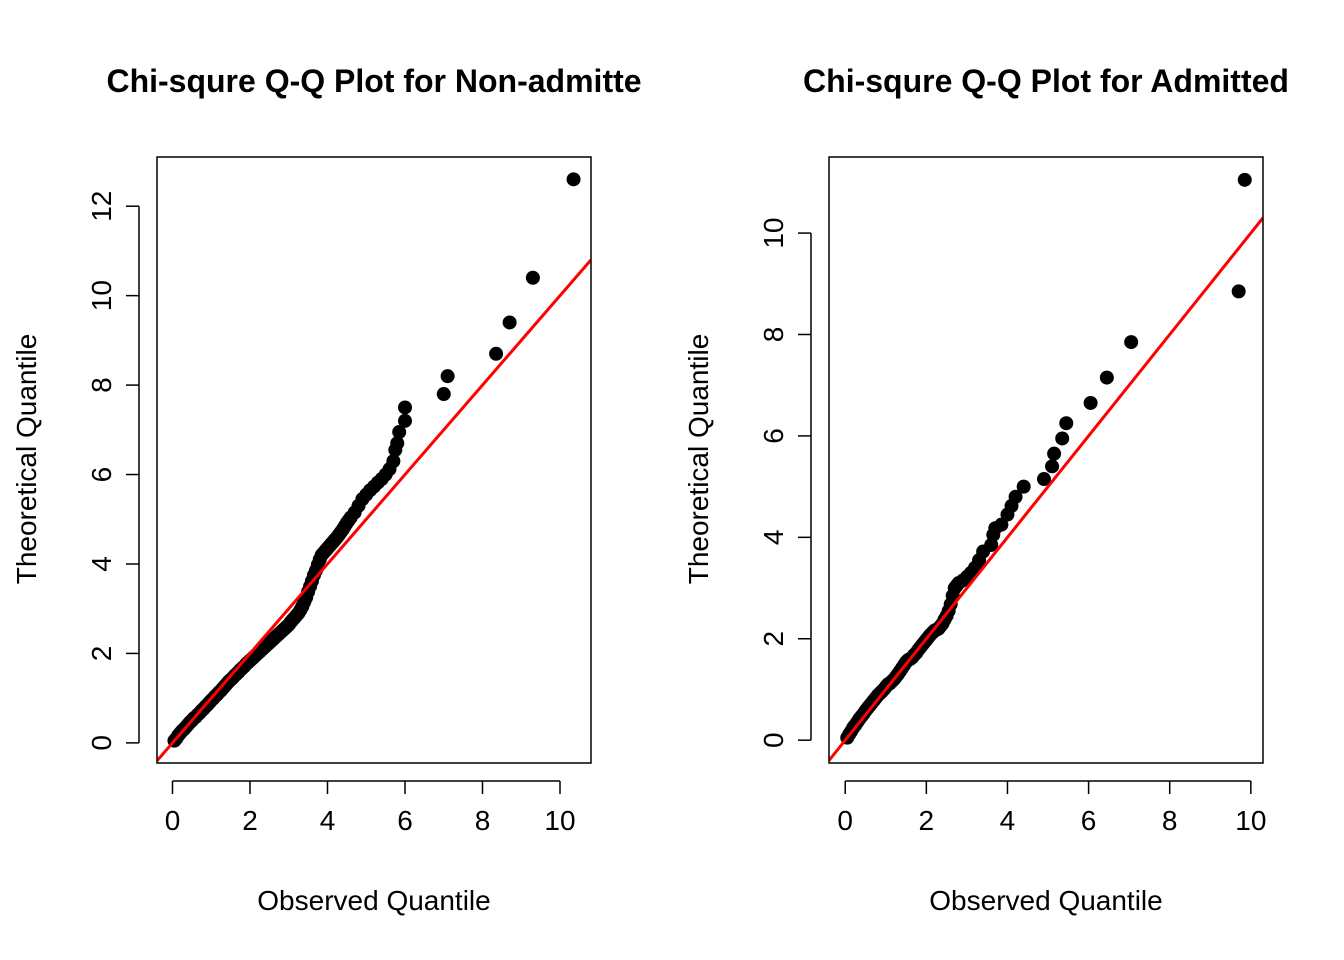  Describe the element at coordinates (1046, 81) in the screenshot. I see `chart-title: Chi-squre Q-Q Plot for Admitted` at that location.